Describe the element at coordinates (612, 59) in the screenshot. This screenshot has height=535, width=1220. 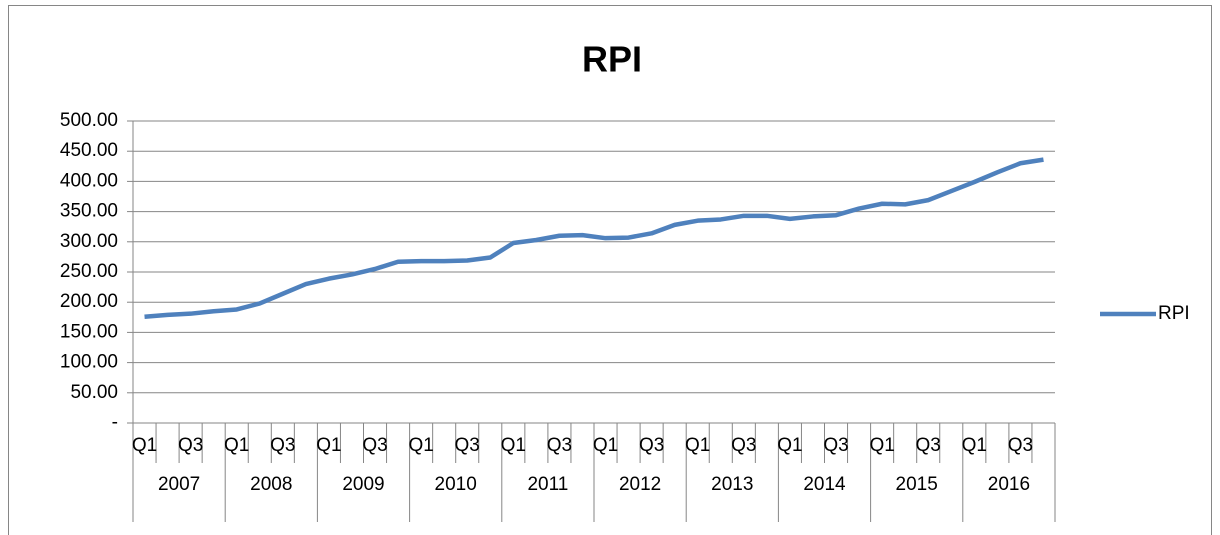
I see `chart-title: RPI` at that location.